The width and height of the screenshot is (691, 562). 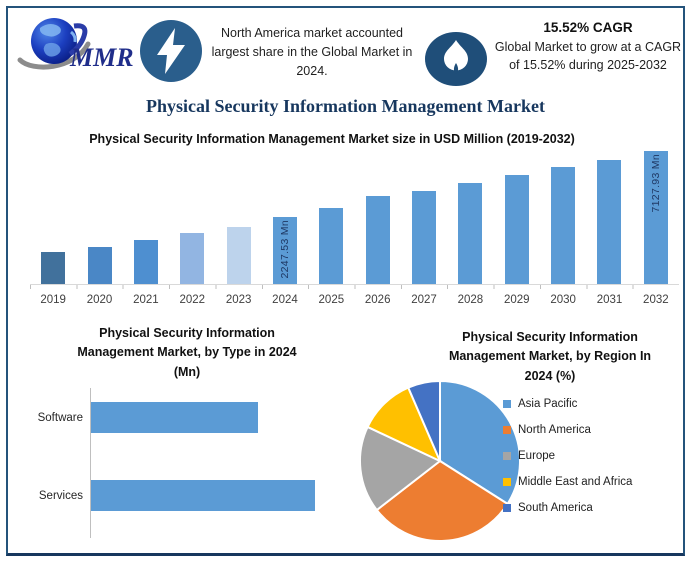 I want to click on bar-2030, so click(x=563, y=225).